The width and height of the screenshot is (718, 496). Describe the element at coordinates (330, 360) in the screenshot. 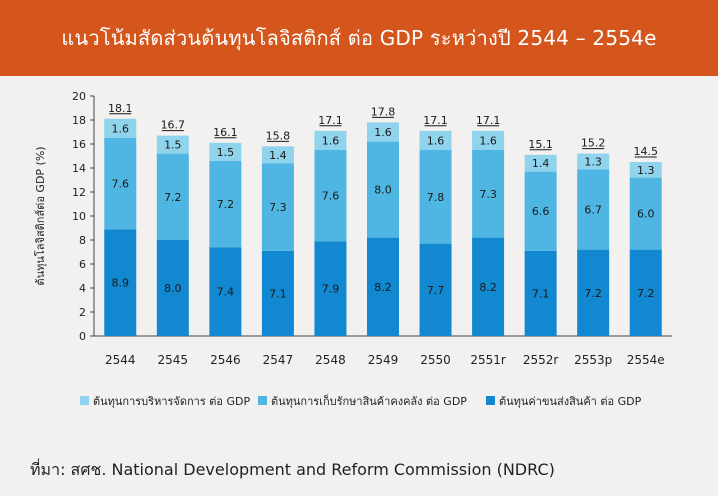

I see `x-tick-label: 2548` at that location.